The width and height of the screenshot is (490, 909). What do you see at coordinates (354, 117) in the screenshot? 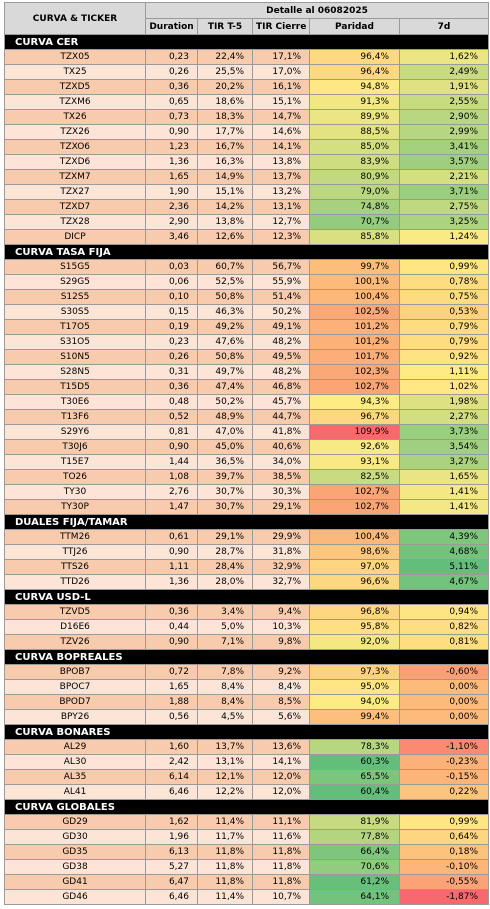
I see `value-cell: 89,9%` at bounding box center [354, 117].